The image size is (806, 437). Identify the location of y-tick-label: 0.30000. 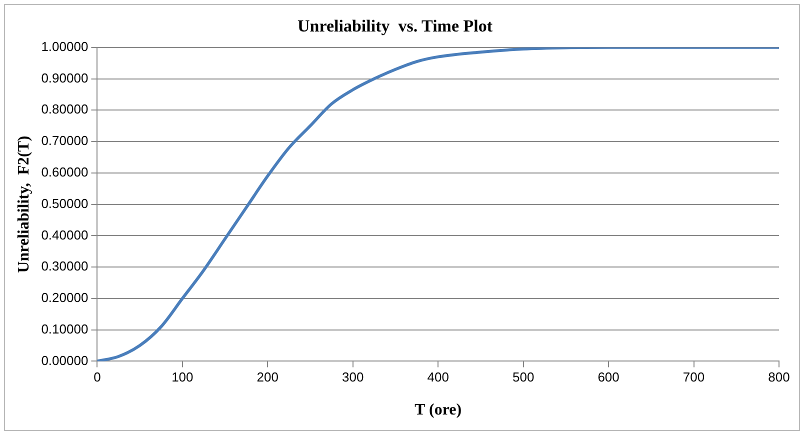
(64, 266).